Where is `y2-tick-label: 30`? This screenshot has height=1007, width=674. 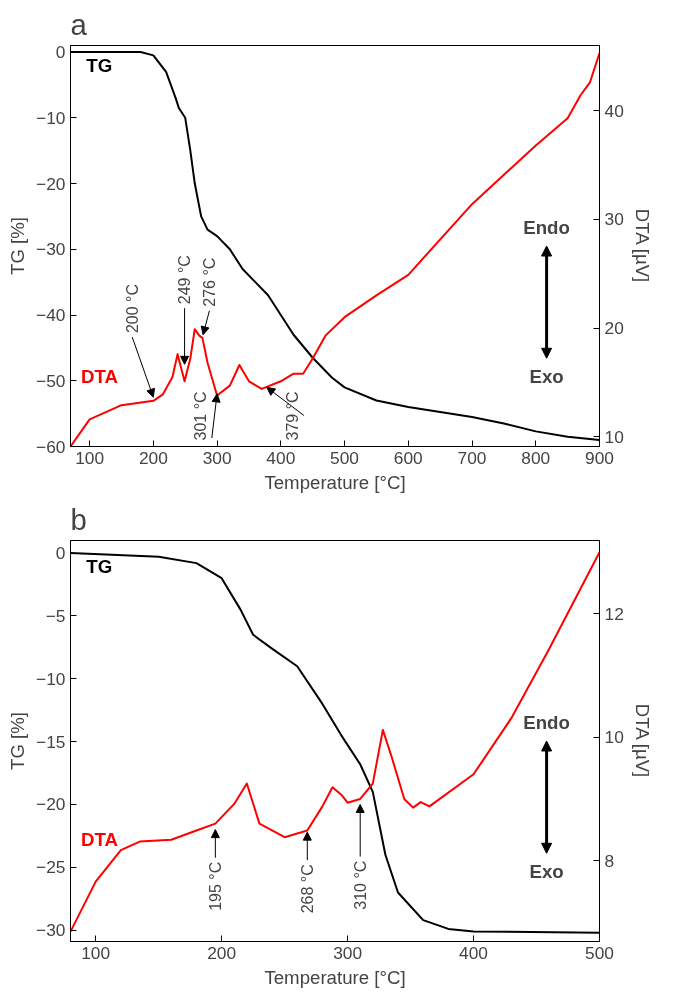
y2-tick-label: 30 is located at coordinates (614, 219).